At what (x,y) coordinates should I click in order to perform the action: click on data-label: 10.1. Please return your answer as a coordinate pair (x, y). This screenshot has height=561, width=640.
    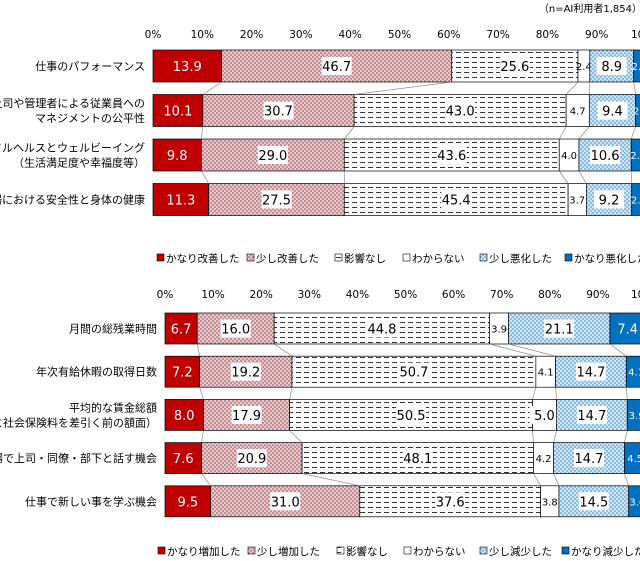
    Looking at the image, I should click on (177, 112).